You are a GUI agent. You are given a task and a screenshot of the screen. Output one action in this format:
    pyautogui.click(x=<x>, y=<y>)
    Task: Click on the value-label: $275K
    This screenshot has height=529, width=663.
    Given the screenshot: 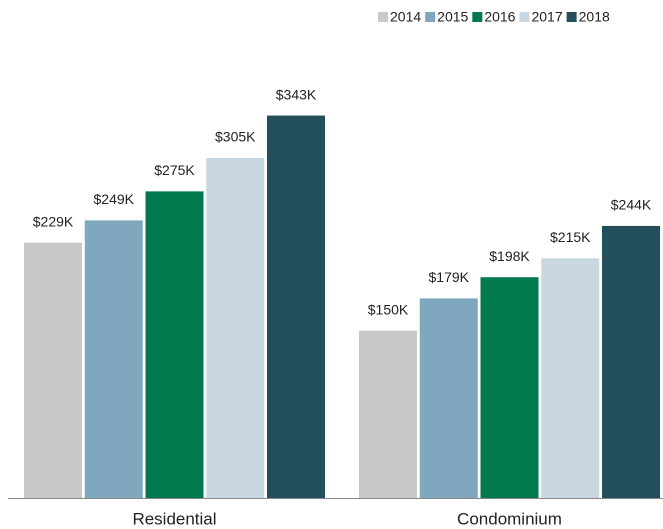 What is the action you would take?
    pyautogui.click(x=174, y=170)
    